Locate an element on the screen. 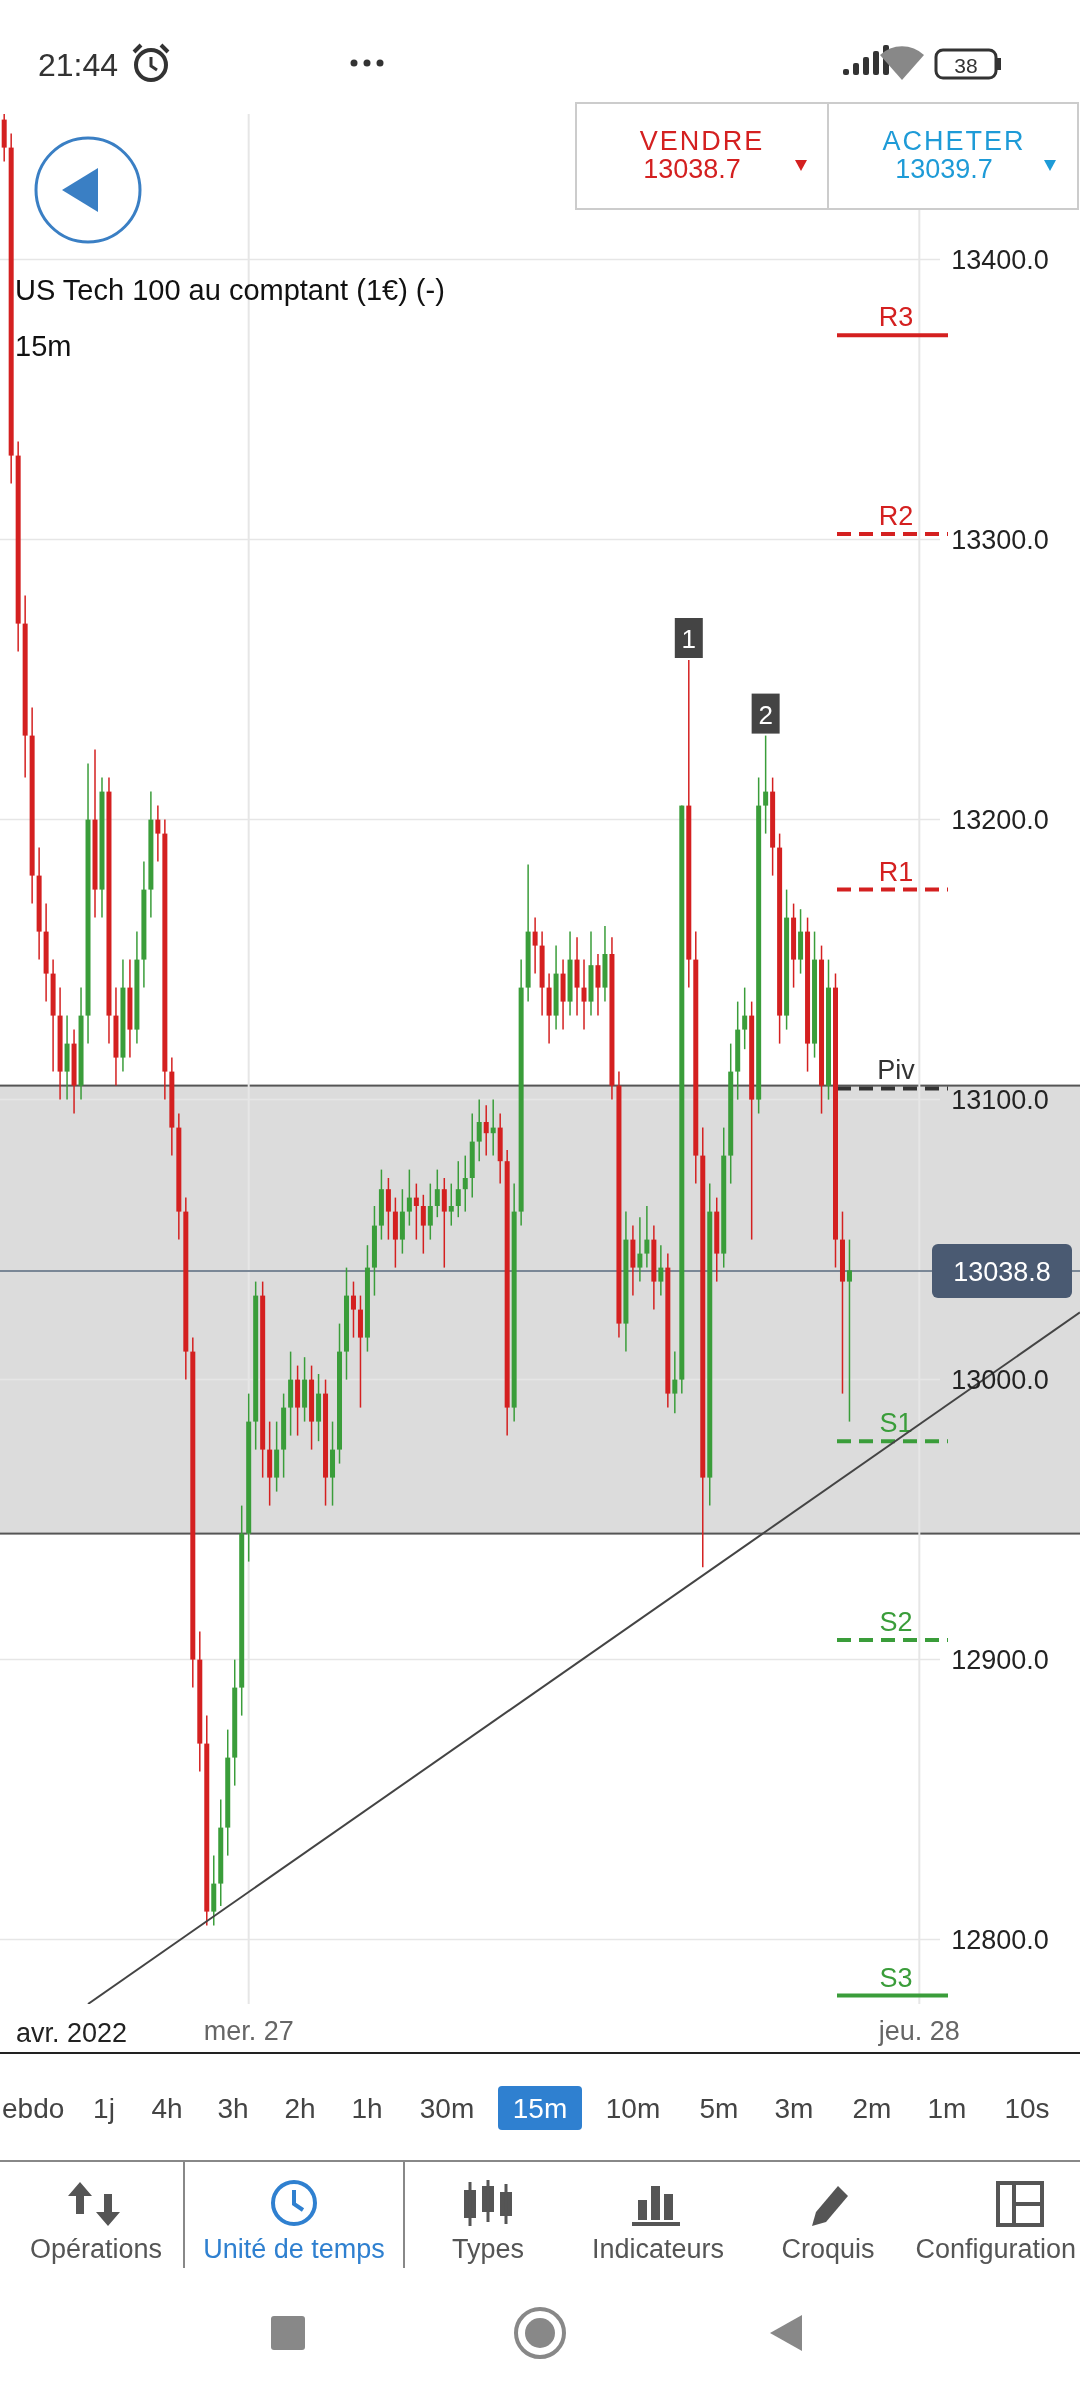 The image size is (1080, 2400). x-tick-label: mer. 27 is located at coordinates (248, 2031).